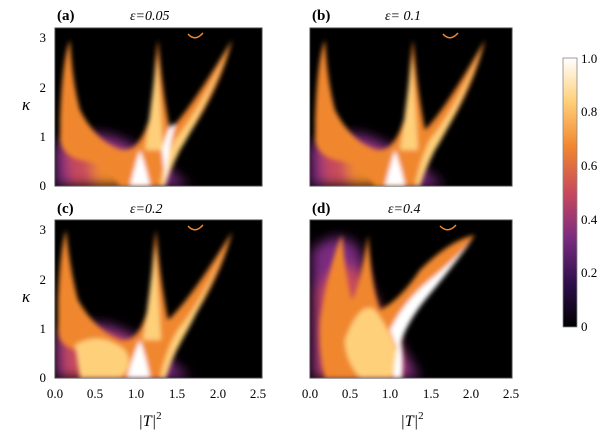 This screenshot has height=437, width=613. What do you see at coordinates (584, 326) in the screenshot?
I see `colorbar-tick: 0` at bounding box center [584, 326].